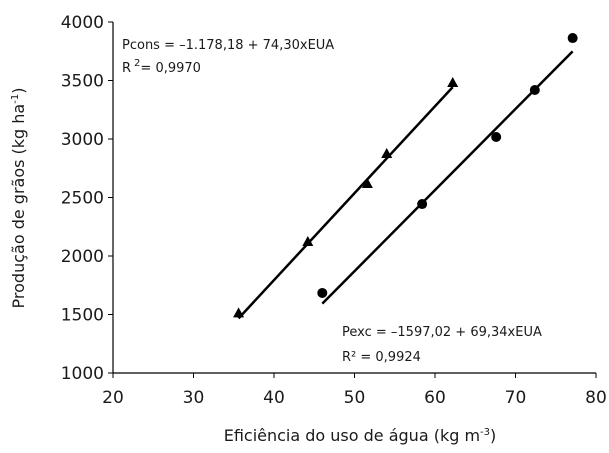 This screenshot has width=609, height=453. Describe the element at coordinates (126, 68) in the screenshot. I see `annotation-part: R` at that location.